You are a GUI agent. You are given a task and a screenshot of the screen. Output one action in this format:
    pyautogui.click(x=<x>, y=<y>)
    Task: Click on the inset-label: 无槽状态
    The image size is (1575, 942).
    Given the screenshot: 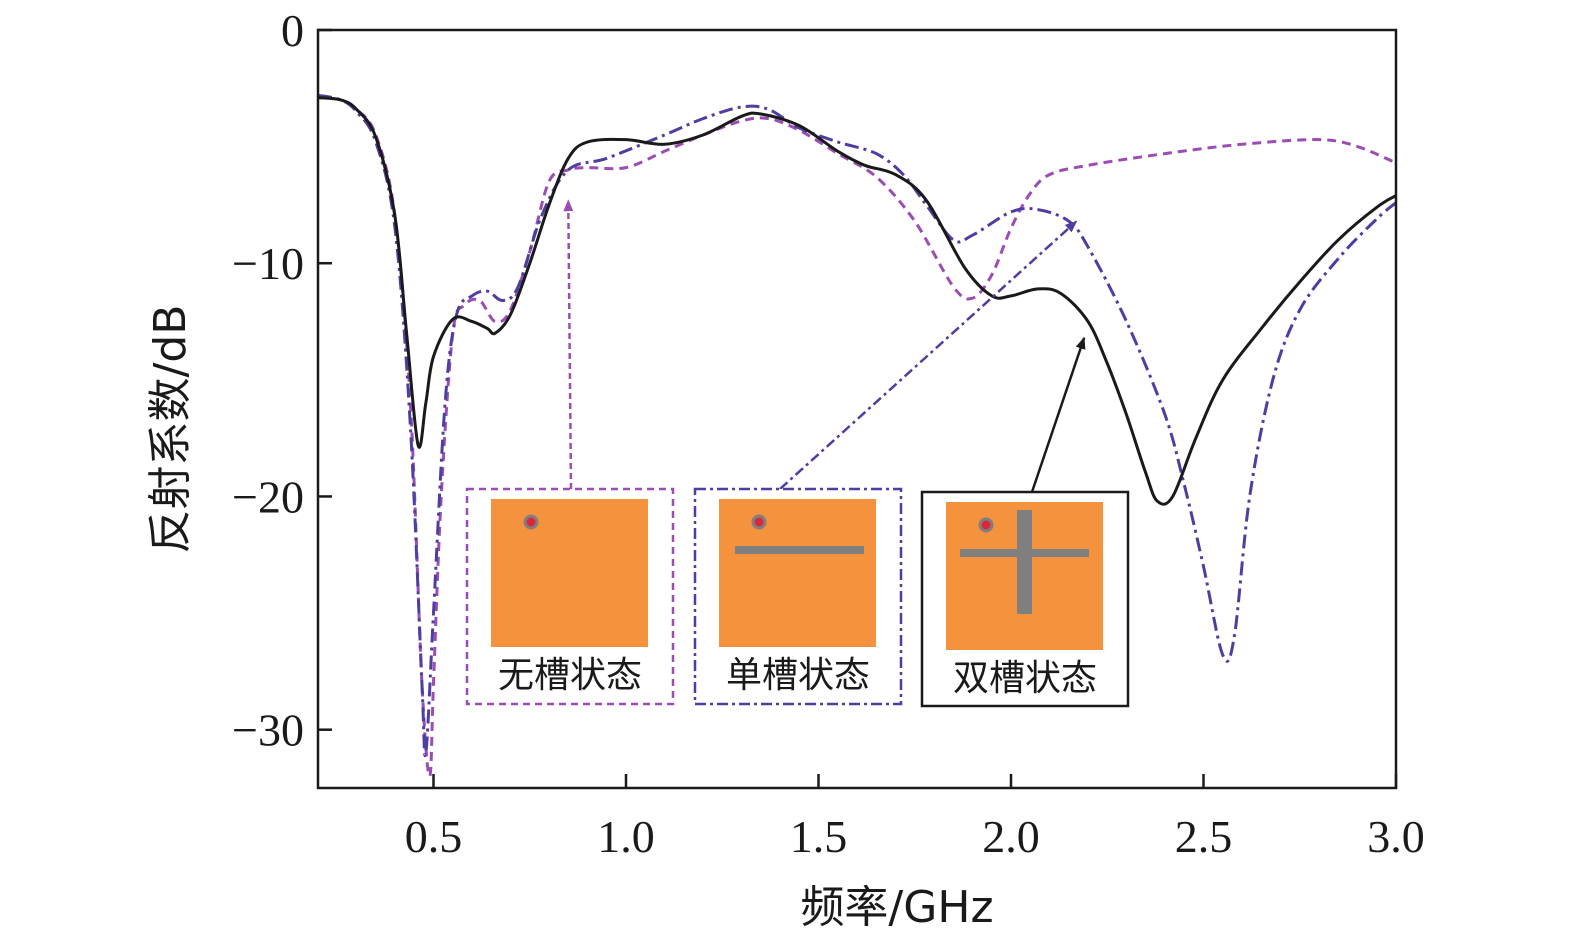 What is the action you would take?
    pyautogui.click(x=570, y=675)
    